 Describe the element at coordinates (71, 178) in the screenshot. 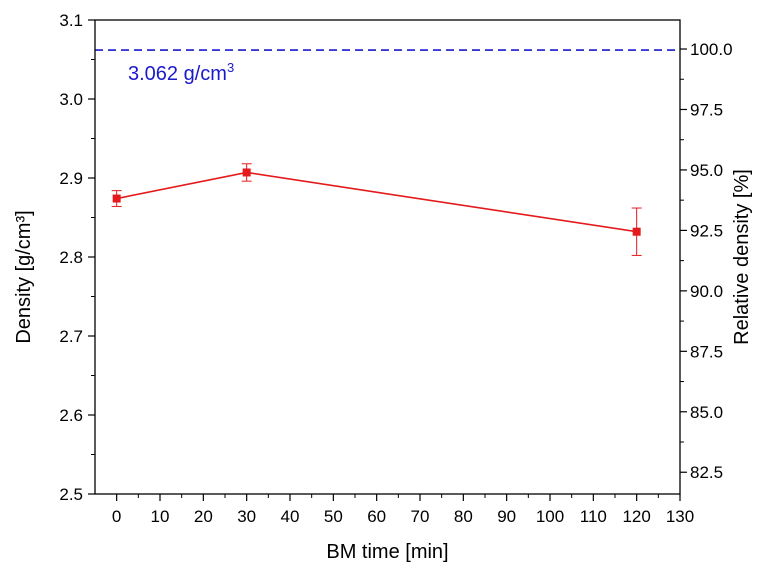

I see `y-tick-label: 2.9` at that location.